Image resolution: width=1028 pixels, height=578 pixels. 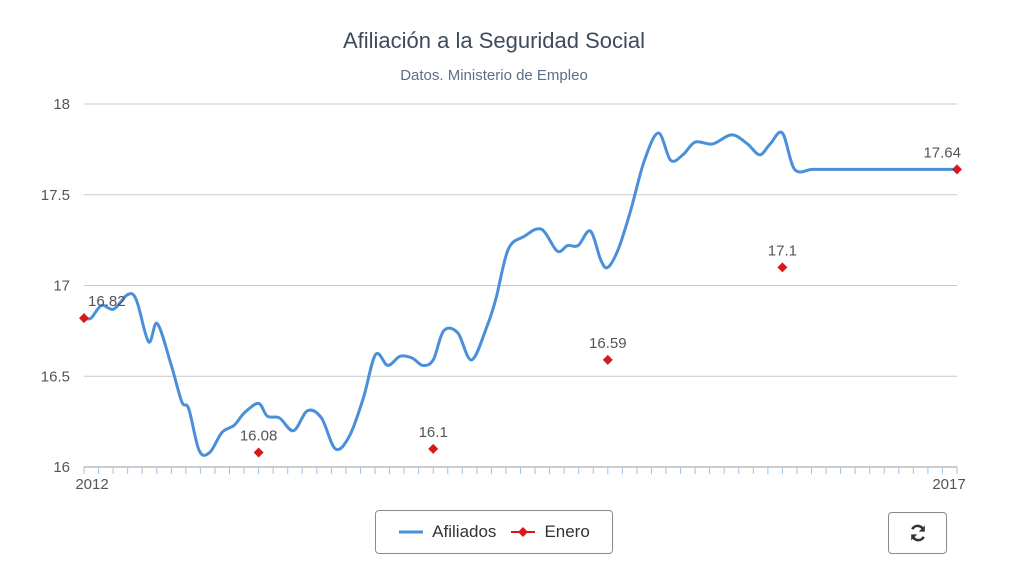 I want to click on refresh-icon, so click(x=917, y=533).